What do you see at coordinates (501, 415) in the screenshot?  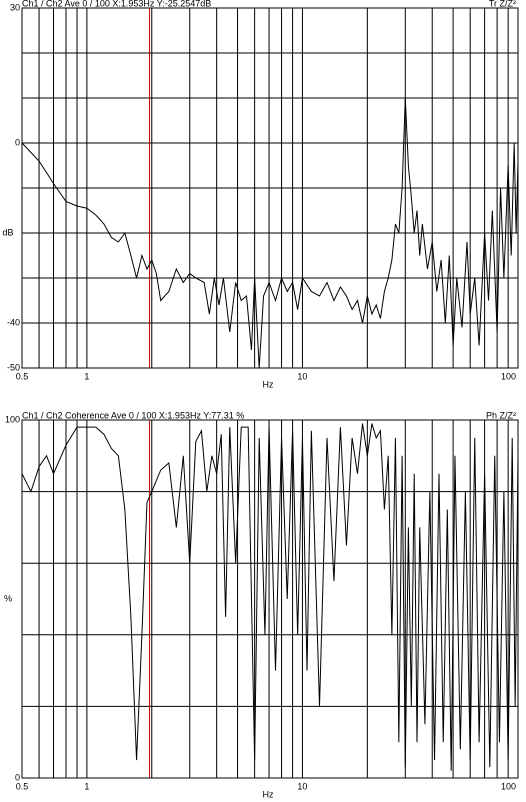 I see `header-right: Ph Z/Z²` at bounding box center [501, 415].